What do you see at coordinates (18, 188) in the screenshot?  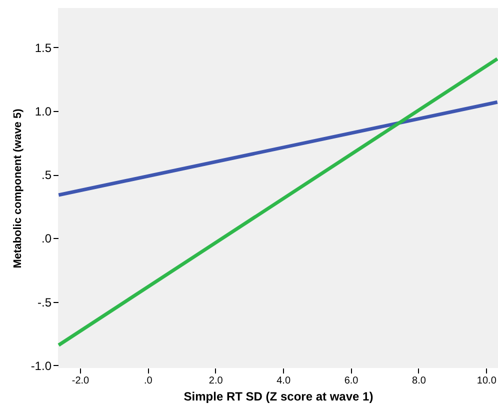 I see `y-axis-title: Metabolic component (wave 5)` at bounding box center [18, 188].